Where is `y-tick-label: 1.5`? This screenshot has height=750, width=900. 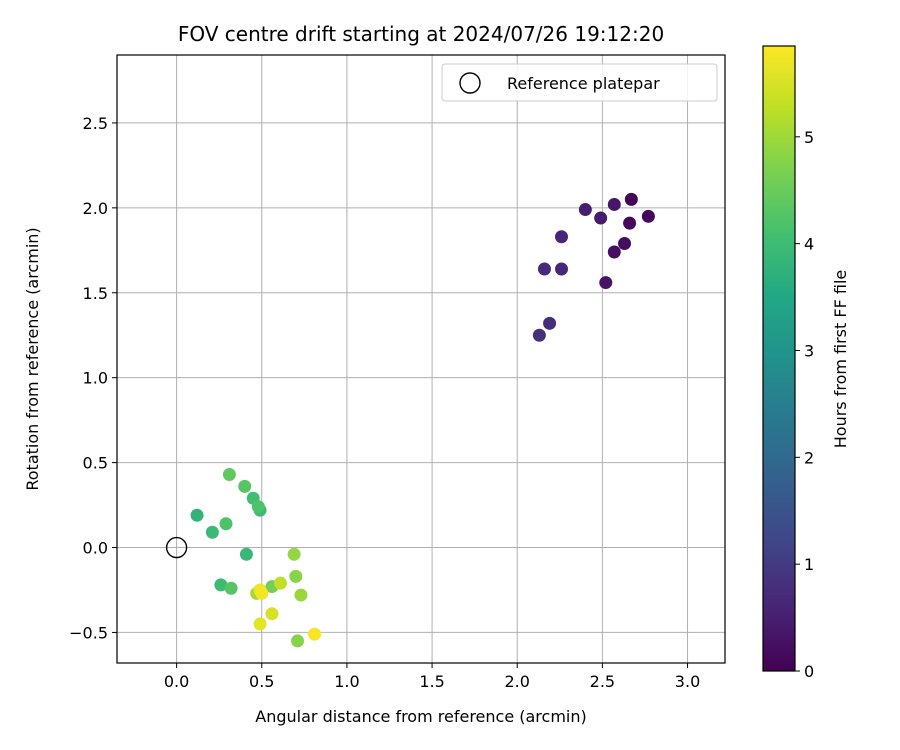 y-tick-label: 1.5 is located at coordinates (95, 293).